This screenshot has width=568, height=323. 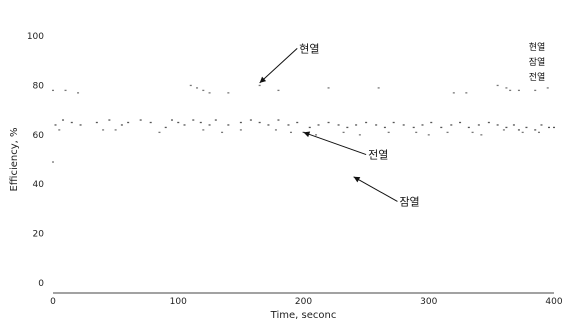 I want to click on x-tick-labels: 0 100 200 300 400, so click(x=306, y=302).